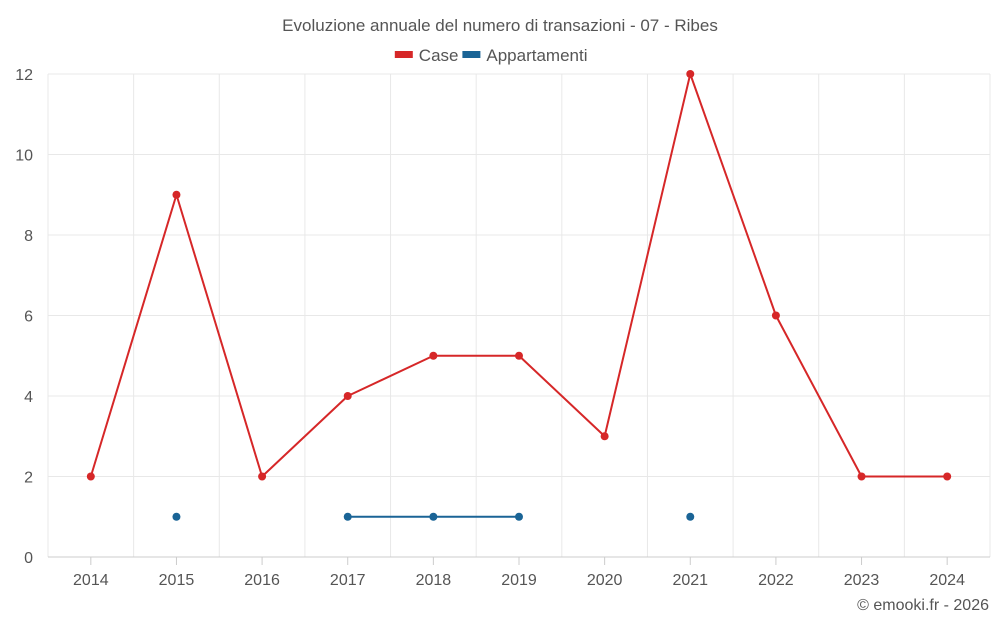  Describe the element at coordinates (536, 55) in the screenshot. I see `legend-label: Appartamenti` at that location.